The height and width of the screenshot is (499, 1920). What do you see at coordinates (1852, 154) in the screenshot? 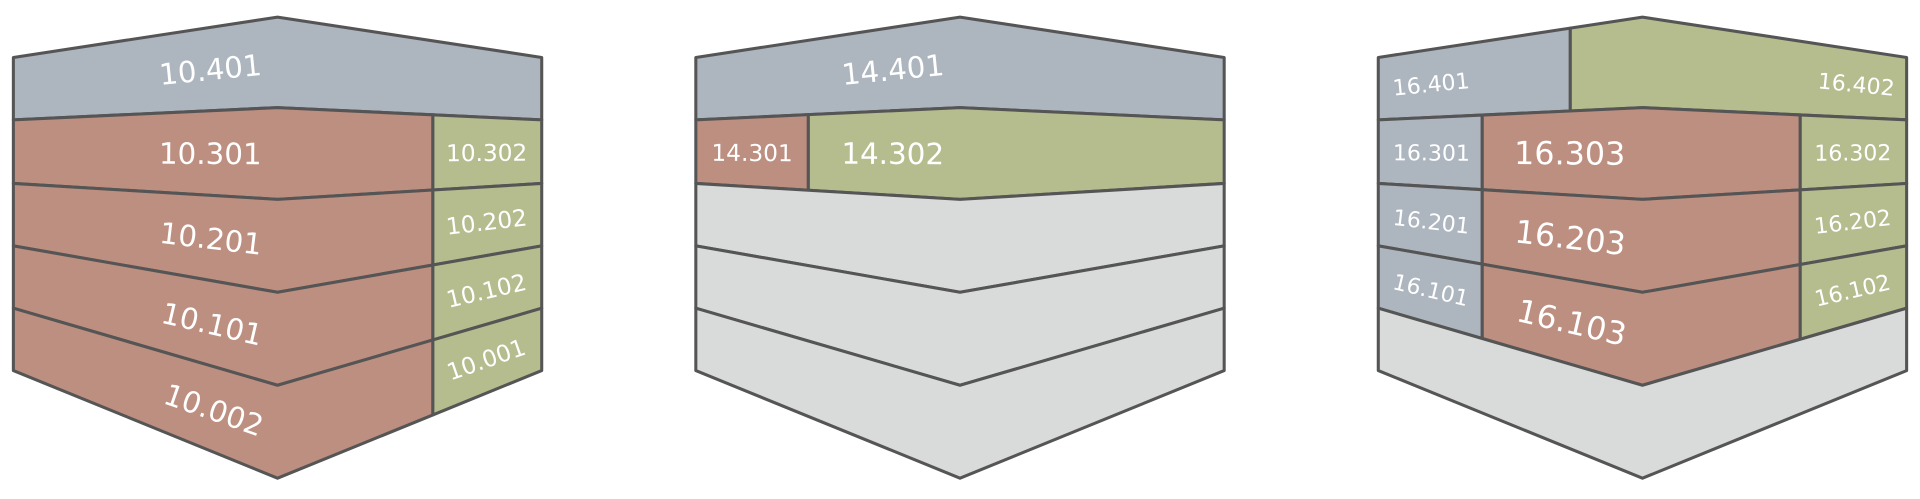
I see `unit-label: 16.302` at bounding box center [1852, 154].